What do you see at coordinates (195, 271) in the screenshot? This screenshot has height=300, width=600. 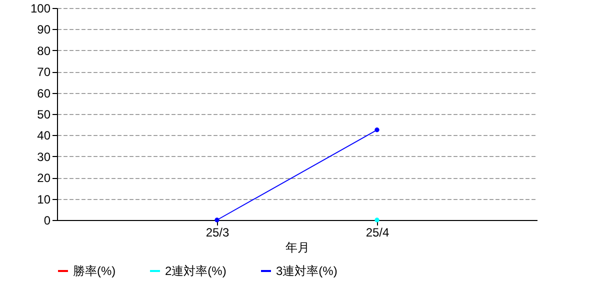 I see `legend-label: 2連対率(%)` at bounding box center [195, 271].